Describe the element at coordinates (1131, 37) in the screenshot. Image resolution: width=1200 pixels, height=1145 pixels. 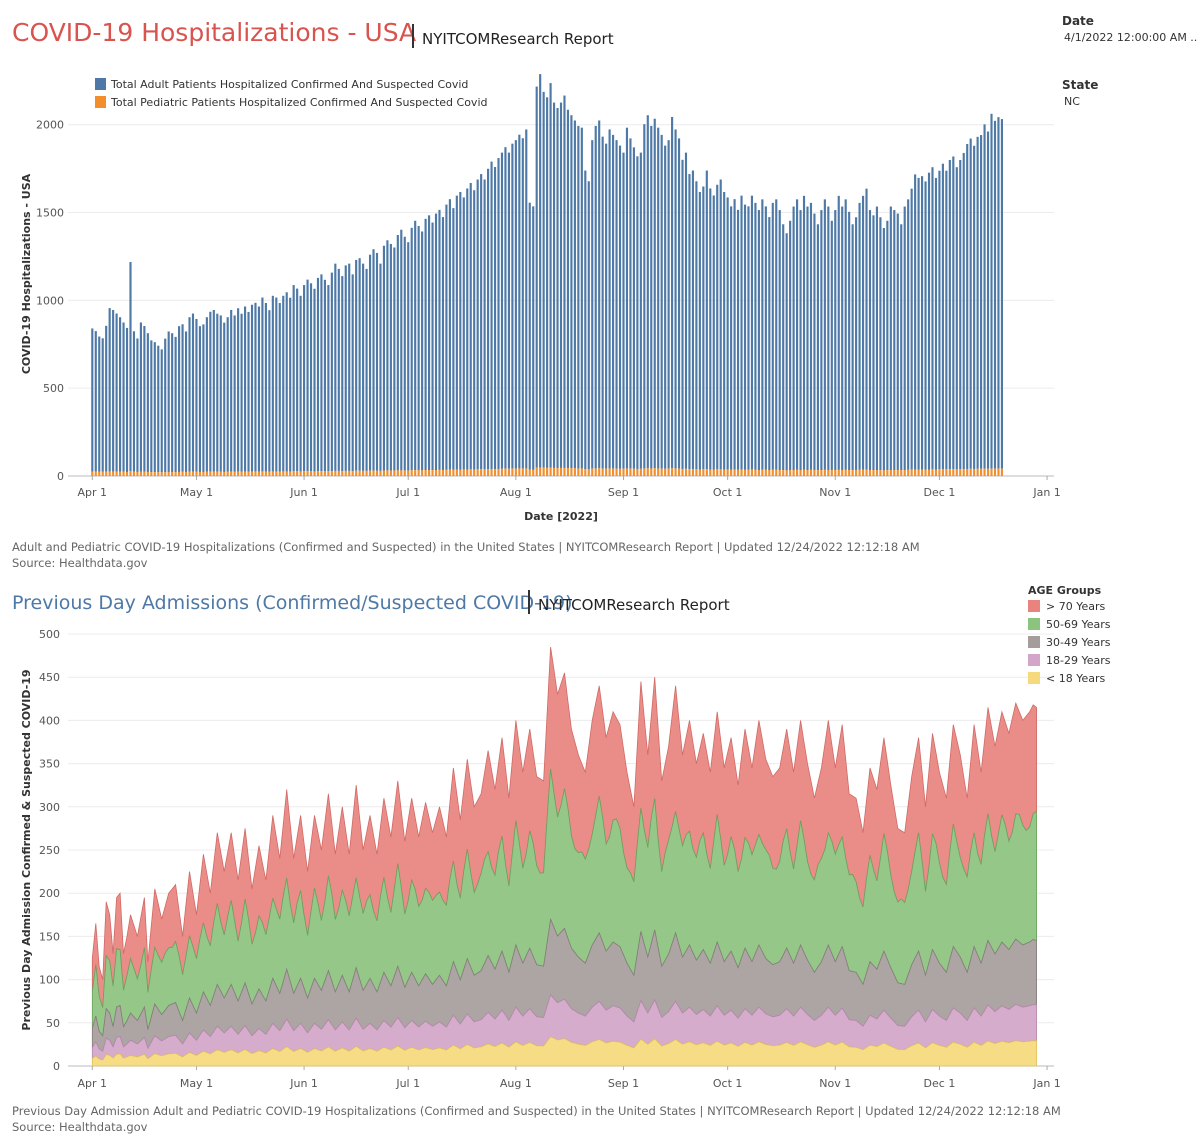
I see `date-filter-value: 4/1/2022 12:00:00 AM ..` at that location.